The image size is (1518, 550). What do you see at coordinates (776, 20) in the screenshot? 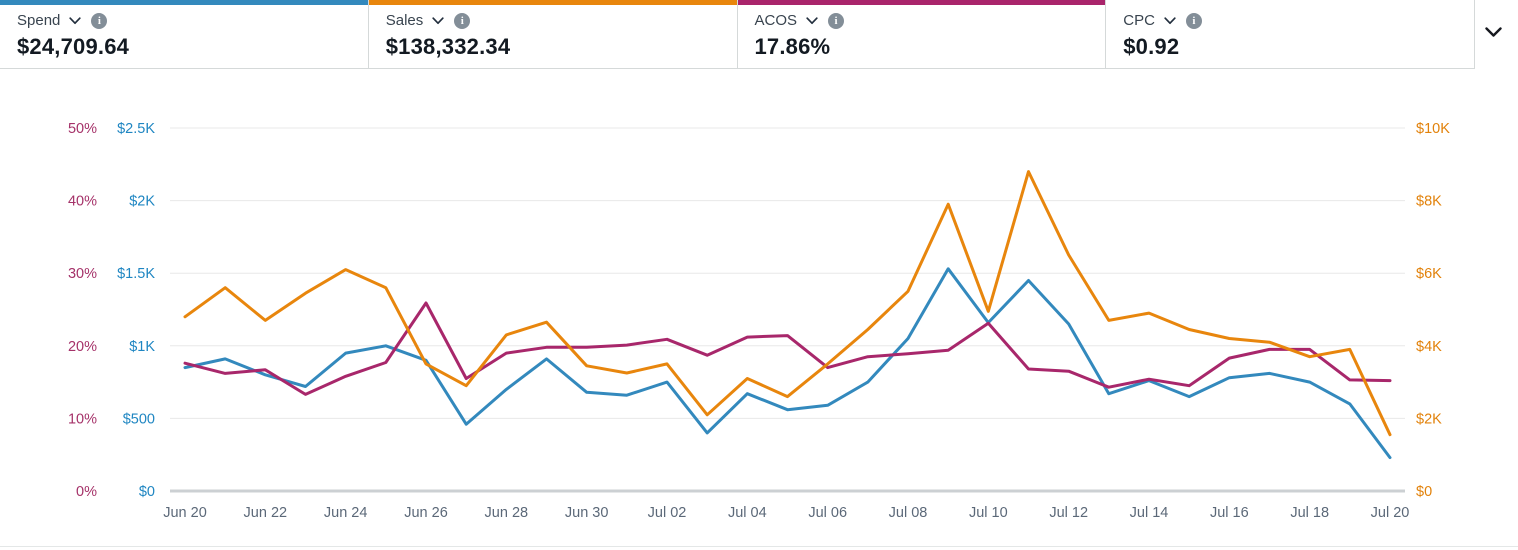
I see `metric-label: ACOS` at bounding box center [776, 20].